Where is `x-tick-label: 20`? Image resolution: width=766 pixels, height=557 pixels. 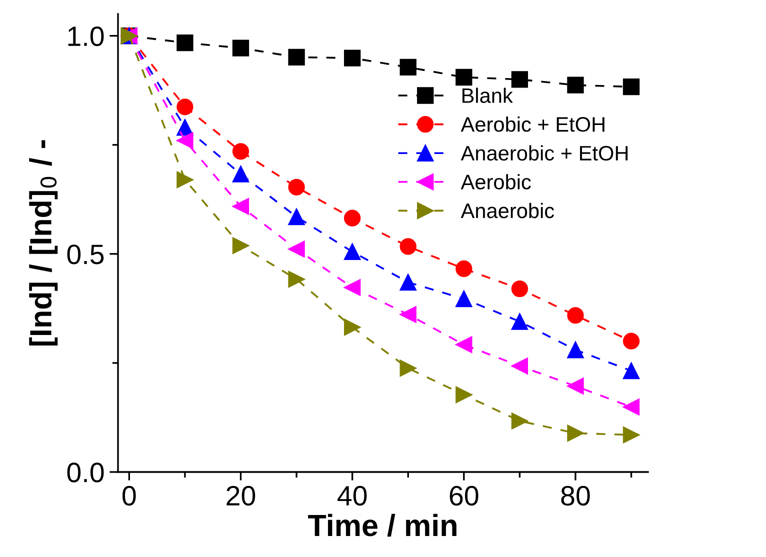 x-tick-label: 20 is located at coordinates (241, 496).